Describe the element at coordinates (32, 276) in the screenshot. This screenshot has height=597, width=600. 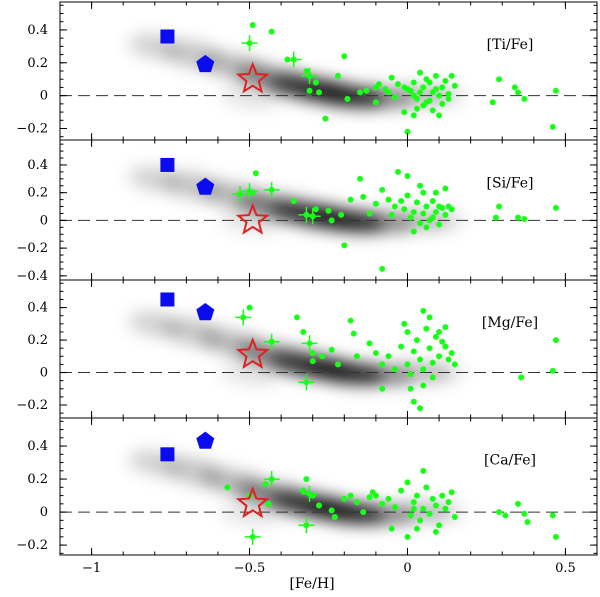
I see `y-tick-label: −0.4` at that location.